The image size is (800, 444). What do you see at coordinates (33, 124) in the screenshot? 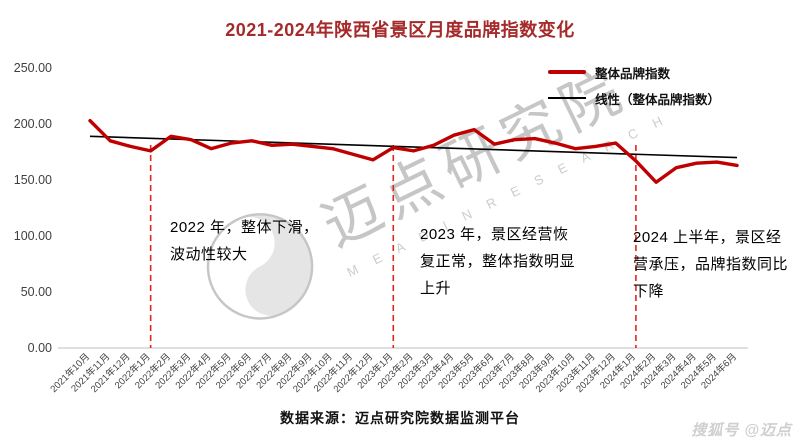
I see `svg-text: 200.00` at bounding box center [33, 124].